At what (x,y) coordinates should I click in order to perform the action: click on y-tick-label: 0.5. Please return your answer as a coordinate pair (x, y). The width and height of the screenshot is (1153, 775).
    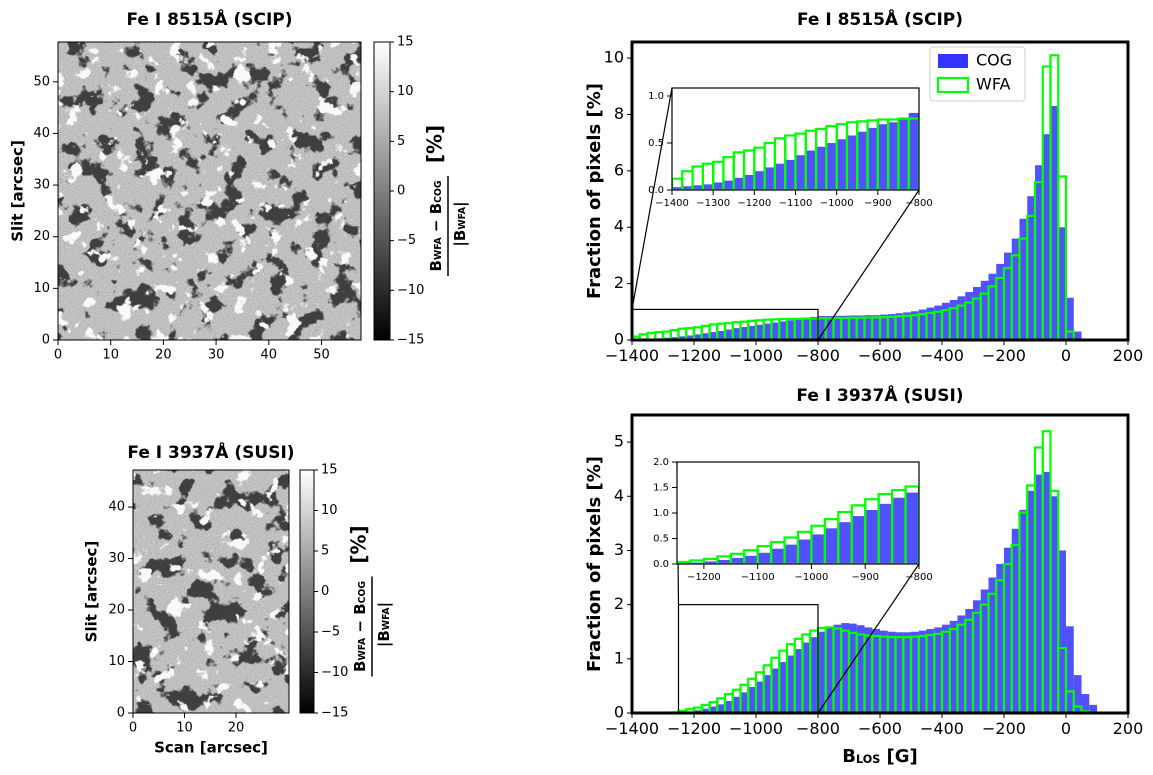
    Looking at the image, I should click on (661, 539).